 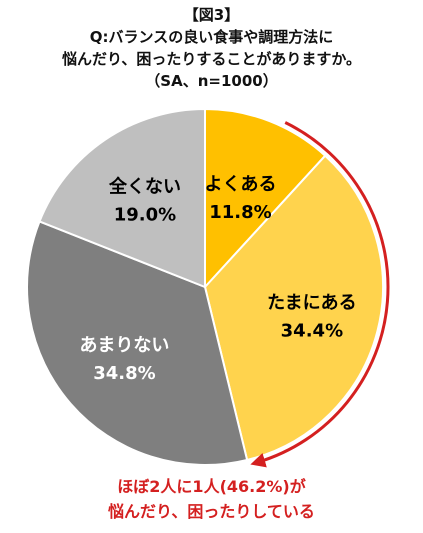 What do you see at coordinates (240, 184) in the screenshot?
I see `slice-label-1: よくある` at bounding box center [240, 184].